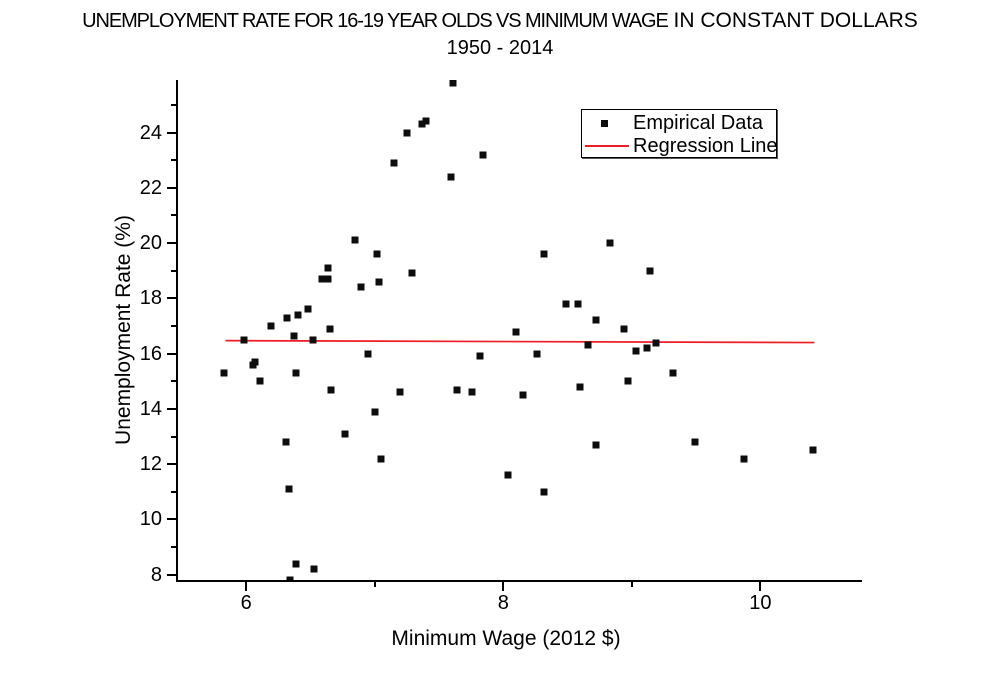 Image resolution: width=1000 pixels, height=699 pixels. I want to click on x-tick-label: 6, so click(246, 603).